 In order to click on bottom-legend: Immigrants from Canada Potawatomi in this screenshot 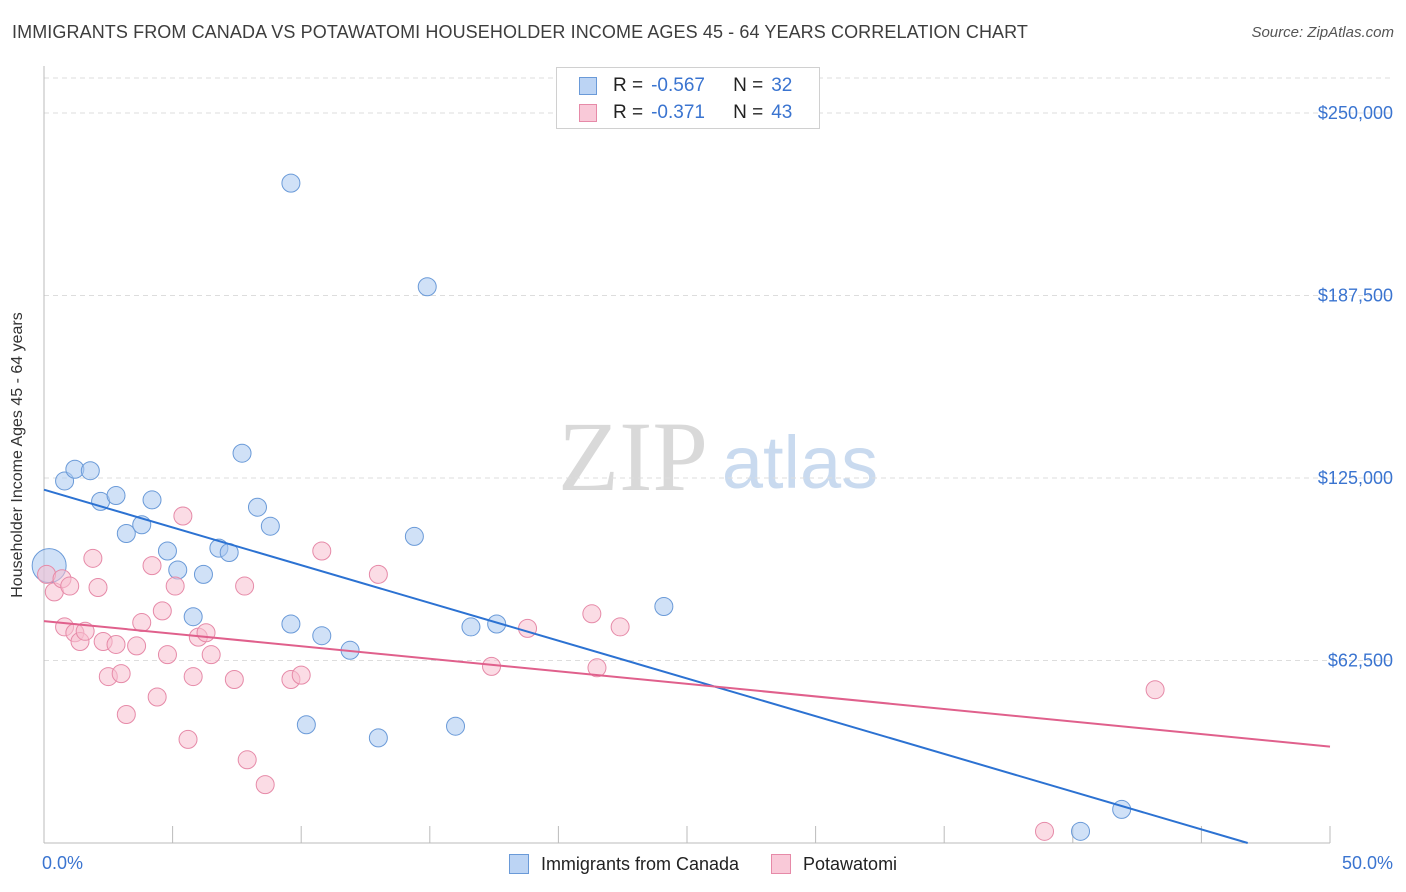, I will do `click(703, 864)`.